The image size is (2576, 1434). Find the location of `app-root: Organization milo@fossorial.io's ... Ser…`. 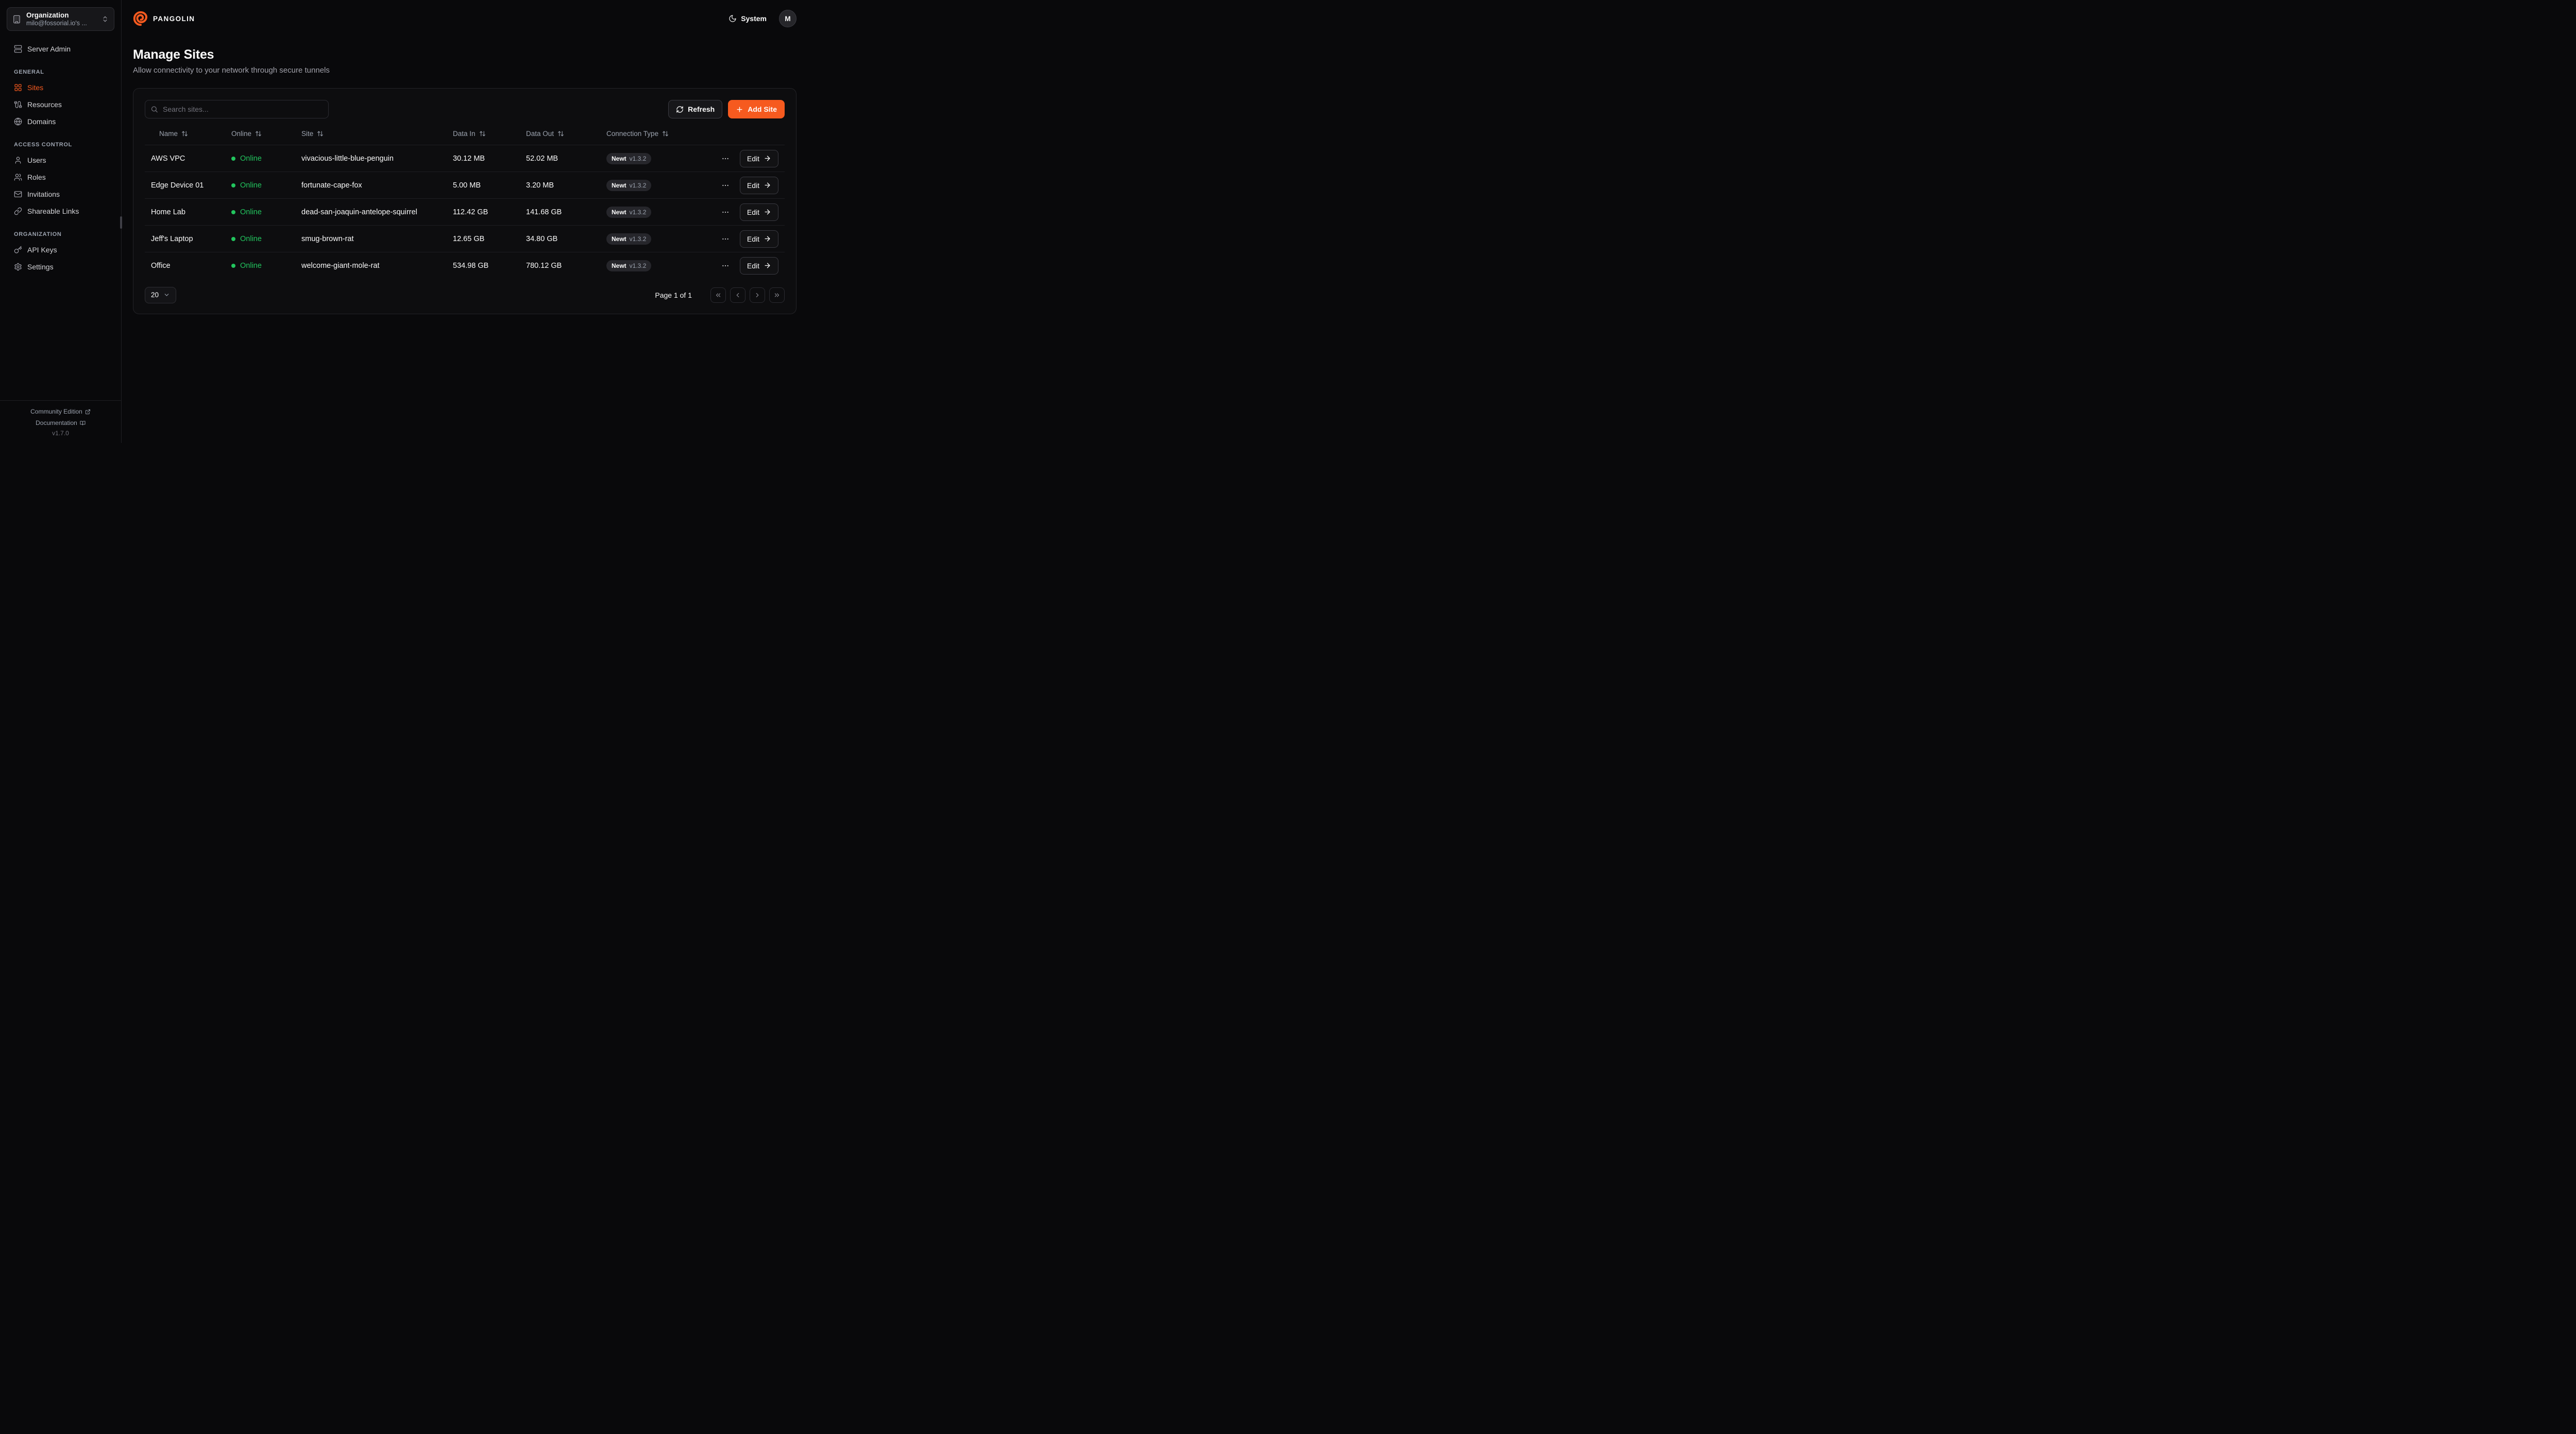

app-root: Organization milo@fossorial.io's ... Ser… is located at coordinates (404, 221).